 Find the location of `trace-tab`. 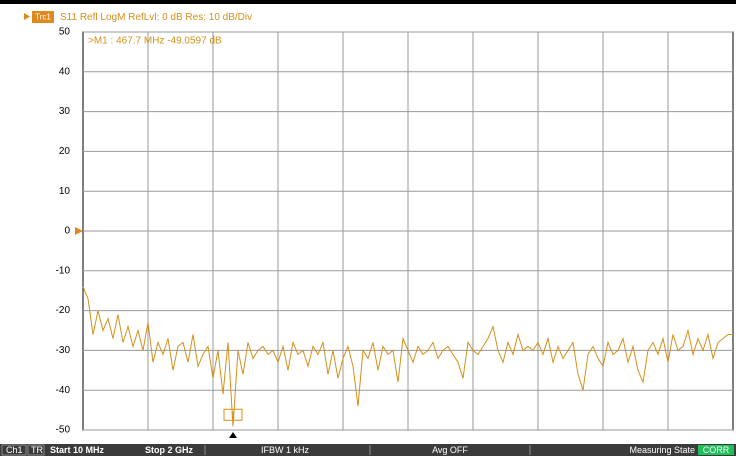

trace-tab is located at coordinates (43, 17).